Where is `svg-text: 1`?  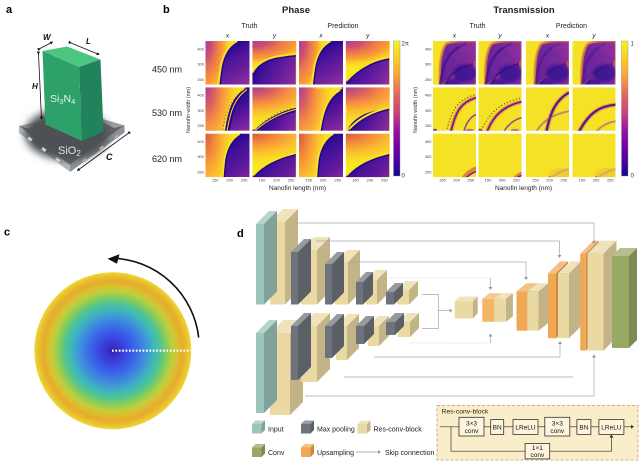
svg-text: 1 is located at coordinates (633, 45).